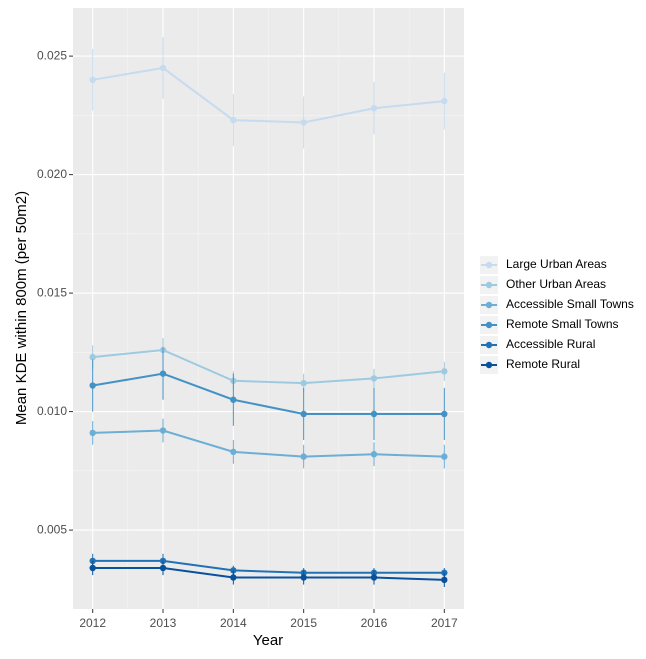  Describe the element at coordinates (92, 623) in the screenshot. I see `x-tick-label: 2012` at that location.